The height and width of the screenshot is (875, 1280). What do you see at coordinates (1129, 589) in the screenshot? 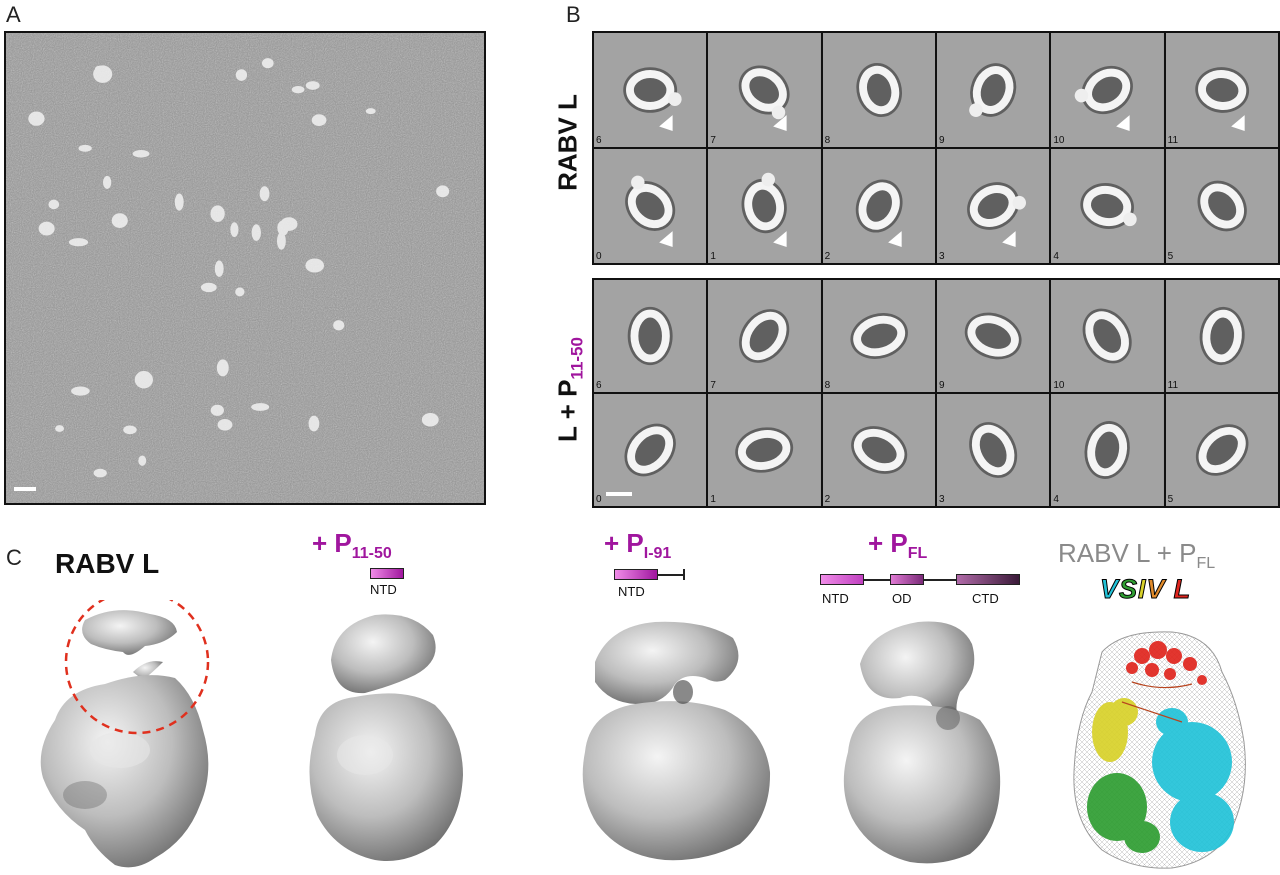
I see `vsiv-letter: S` at bounding box center [1129, 589].